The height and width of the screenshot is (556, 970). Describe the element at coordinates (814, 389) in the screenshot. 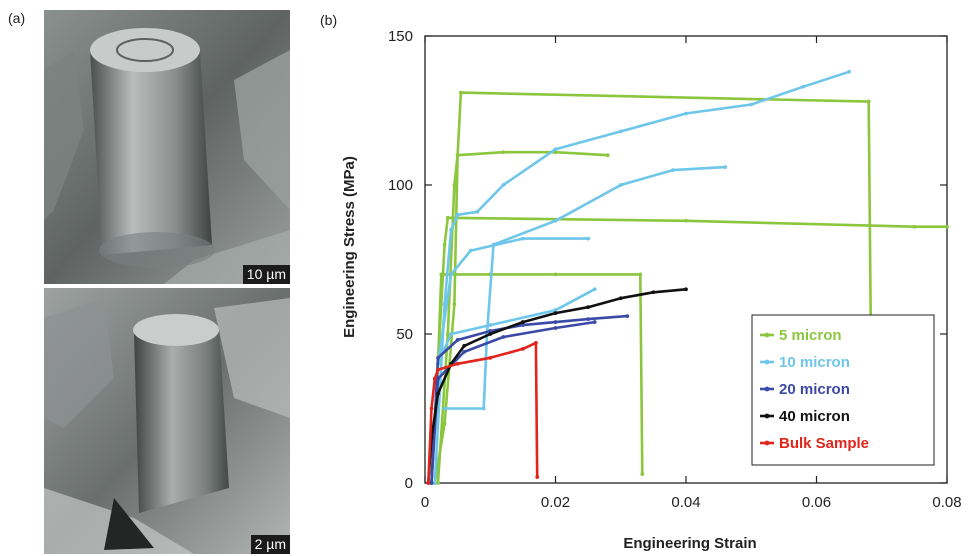

I see `legend-label-20-micron: 20 micron` at that location.